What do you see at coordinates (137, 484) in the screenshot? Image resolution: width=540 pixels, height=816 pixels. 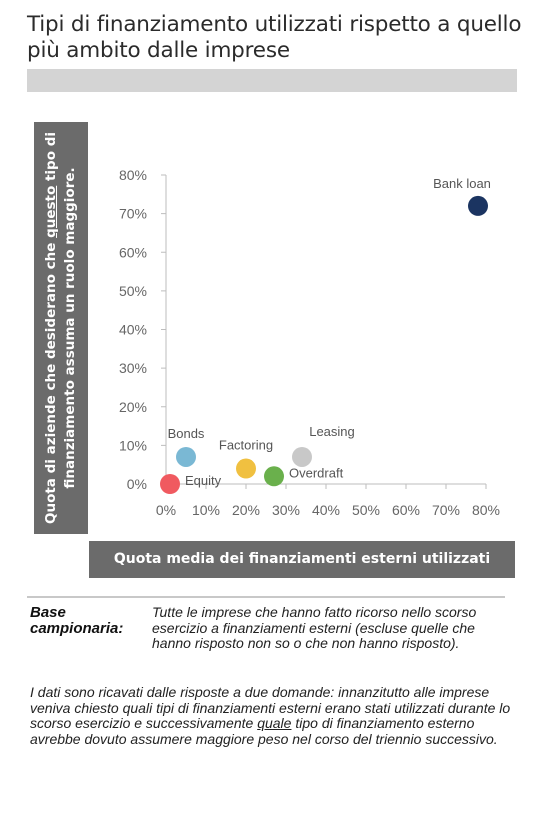 I see `y-tick-label: 0%` at bounding box center [137, 484].